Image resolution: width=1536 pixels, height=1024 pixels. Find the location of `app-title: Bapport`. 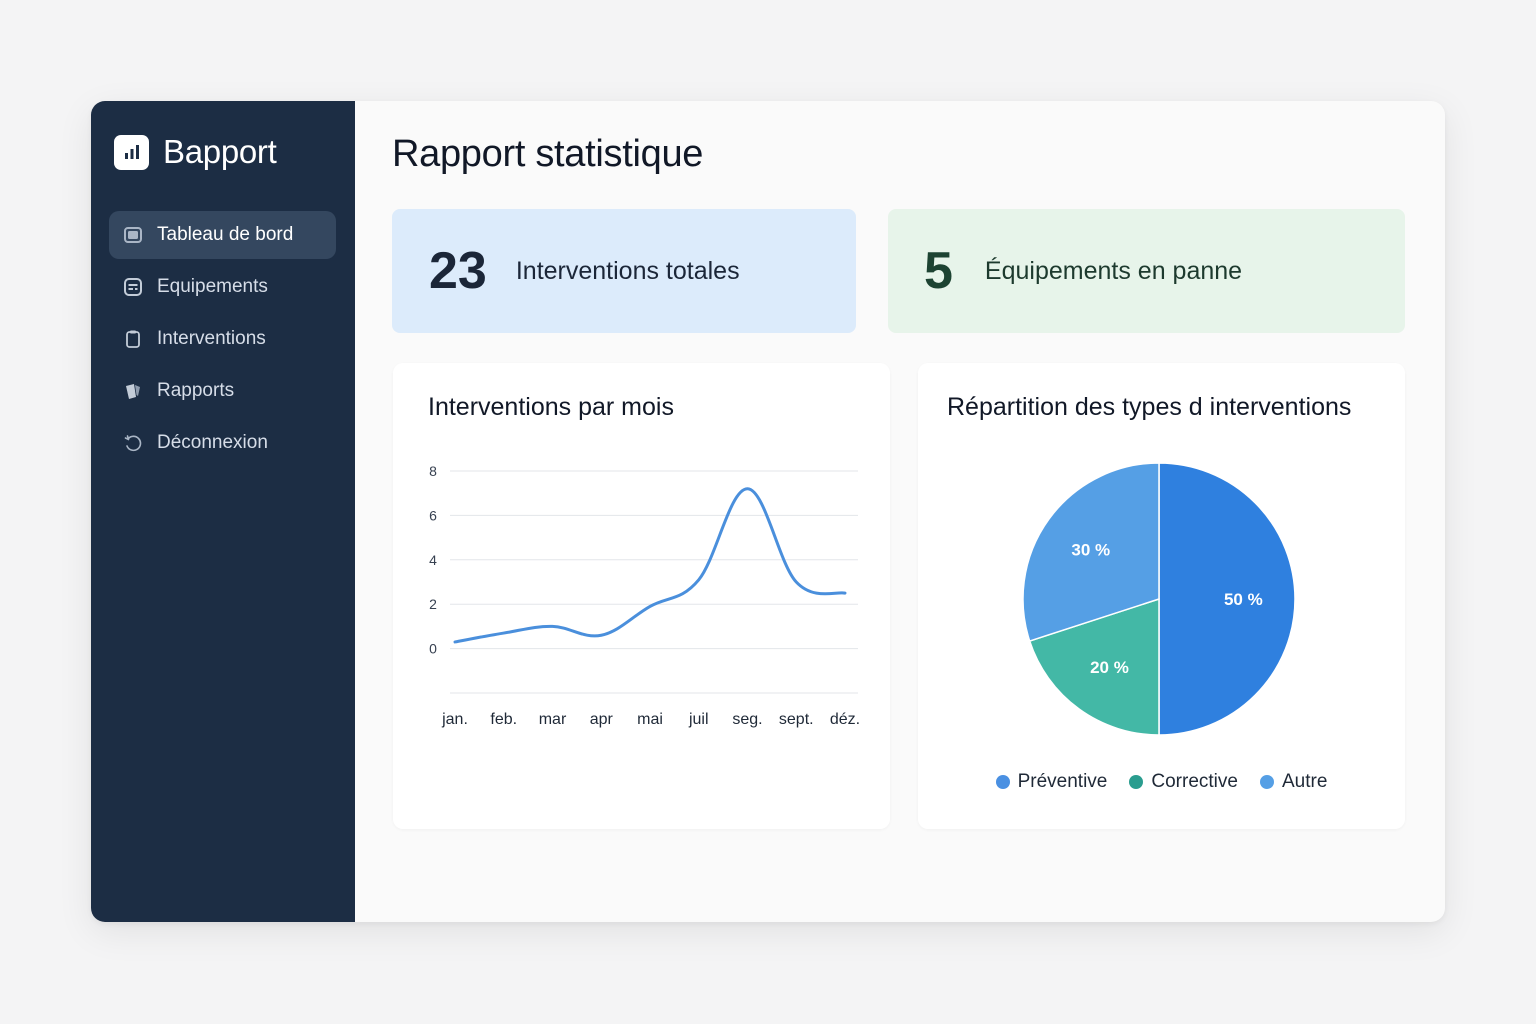

app-title: Bapport is located at coordinates (220, 151).